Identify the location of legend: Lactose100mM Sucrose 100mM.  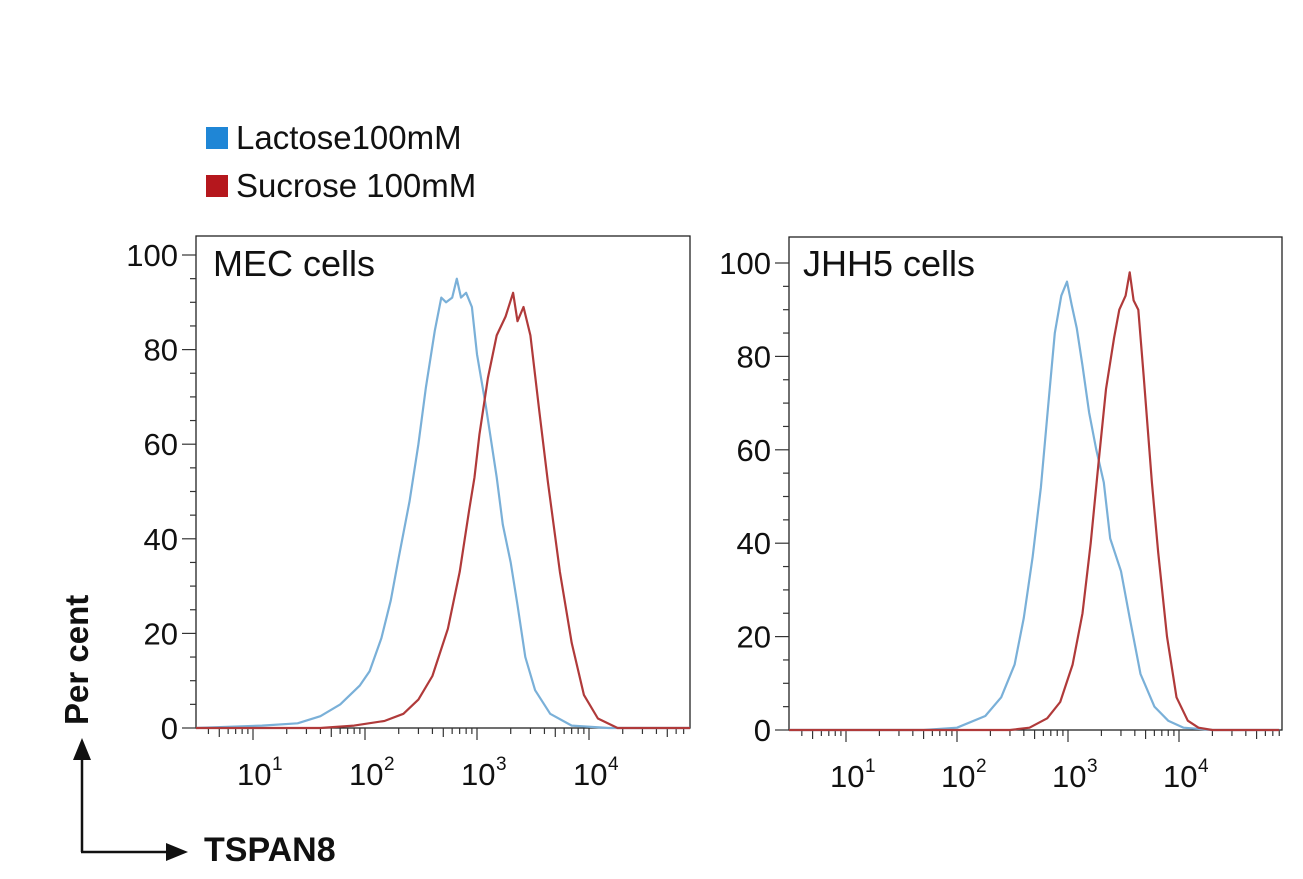
(341, 162).